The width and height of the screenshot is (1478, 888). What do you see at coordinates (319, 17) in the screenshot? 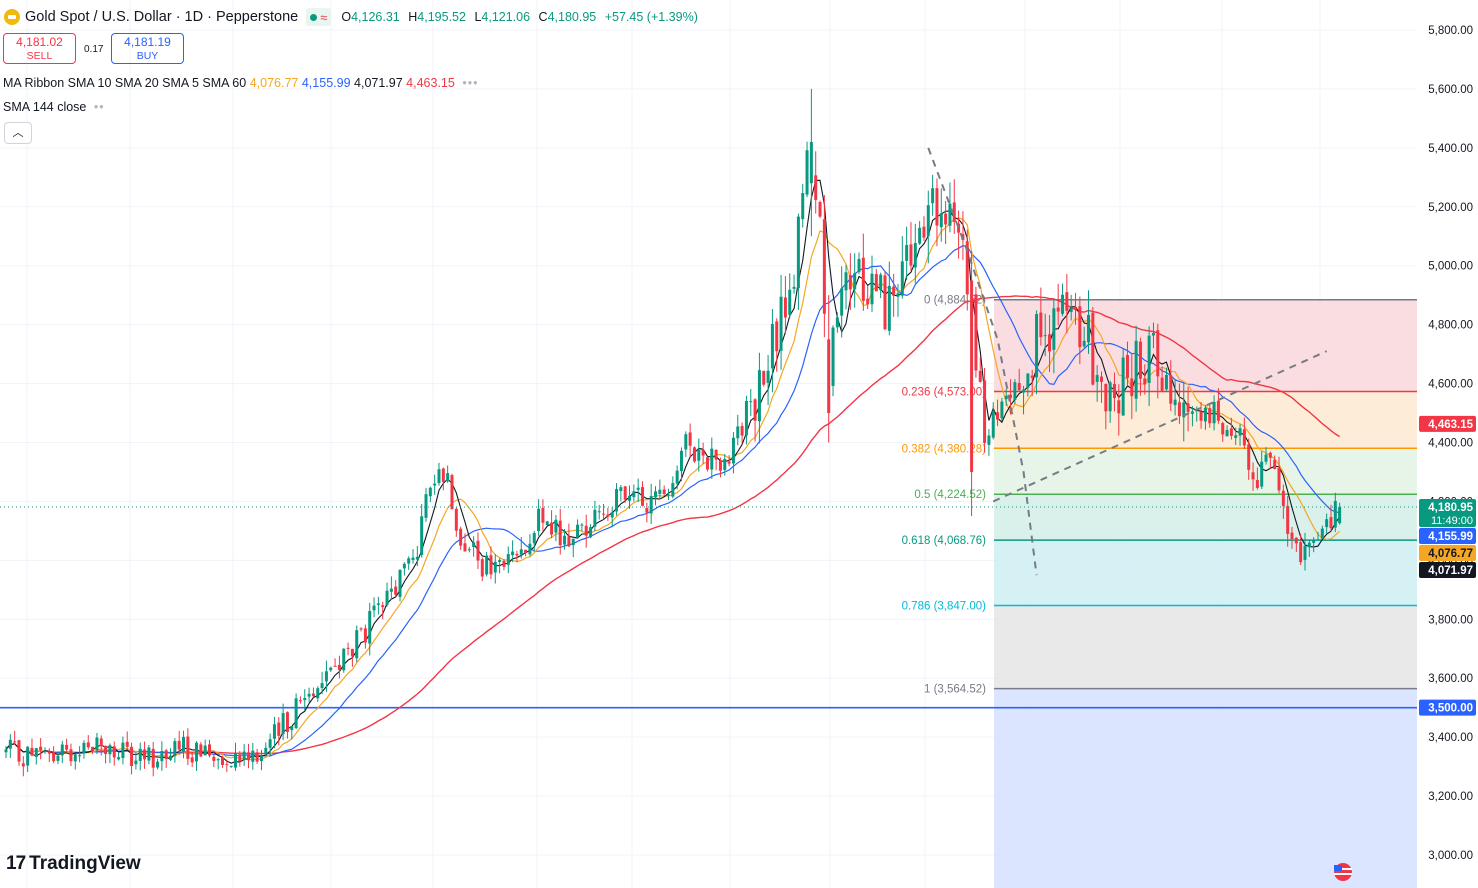
I see `market-status-badge: ≈` at bounding box center [319, 17].